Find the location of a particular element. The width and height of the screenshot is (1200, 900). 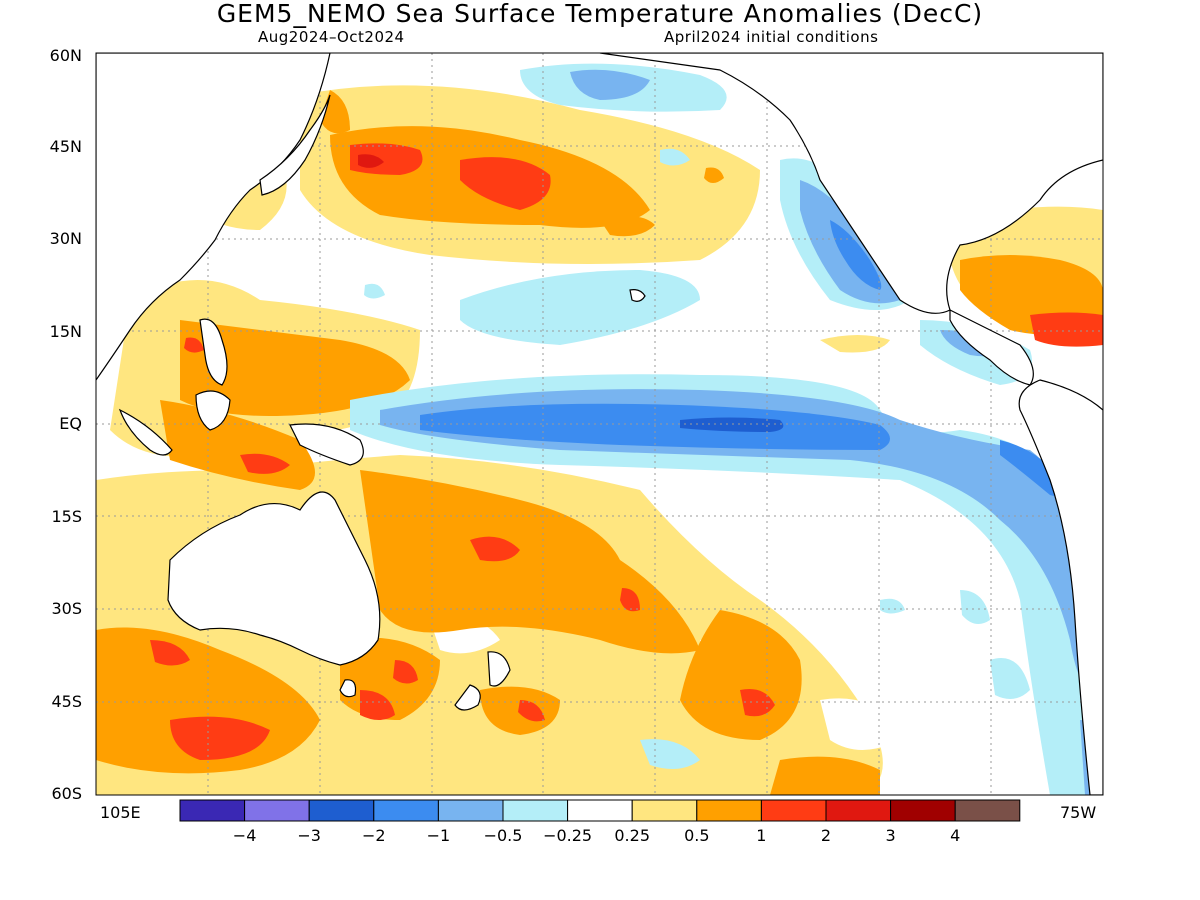

initial-conditions: April2024 initial conditions is located at coordinates (771, 37).